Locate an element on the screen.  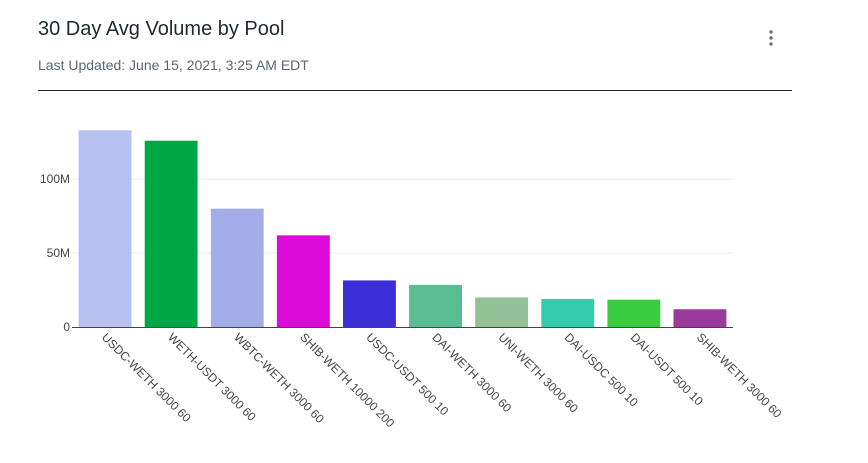
last-updated-text: Last Updated: June 15, 2021, 3:25 AM EDT is located at coordinates (173, 65).